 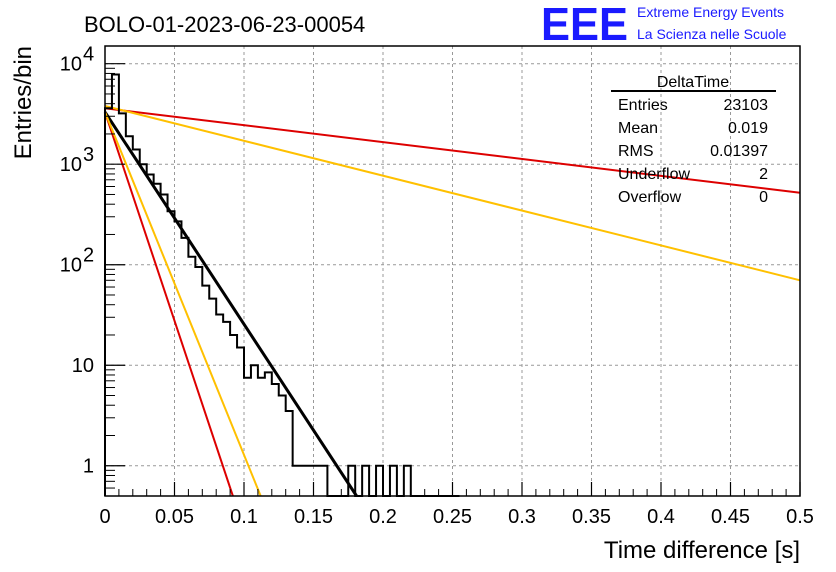 What do you see at coordinates (88, 155) in the screenshot?
I see `y-tick-exponent: 3` at bounding box center [88, 155].